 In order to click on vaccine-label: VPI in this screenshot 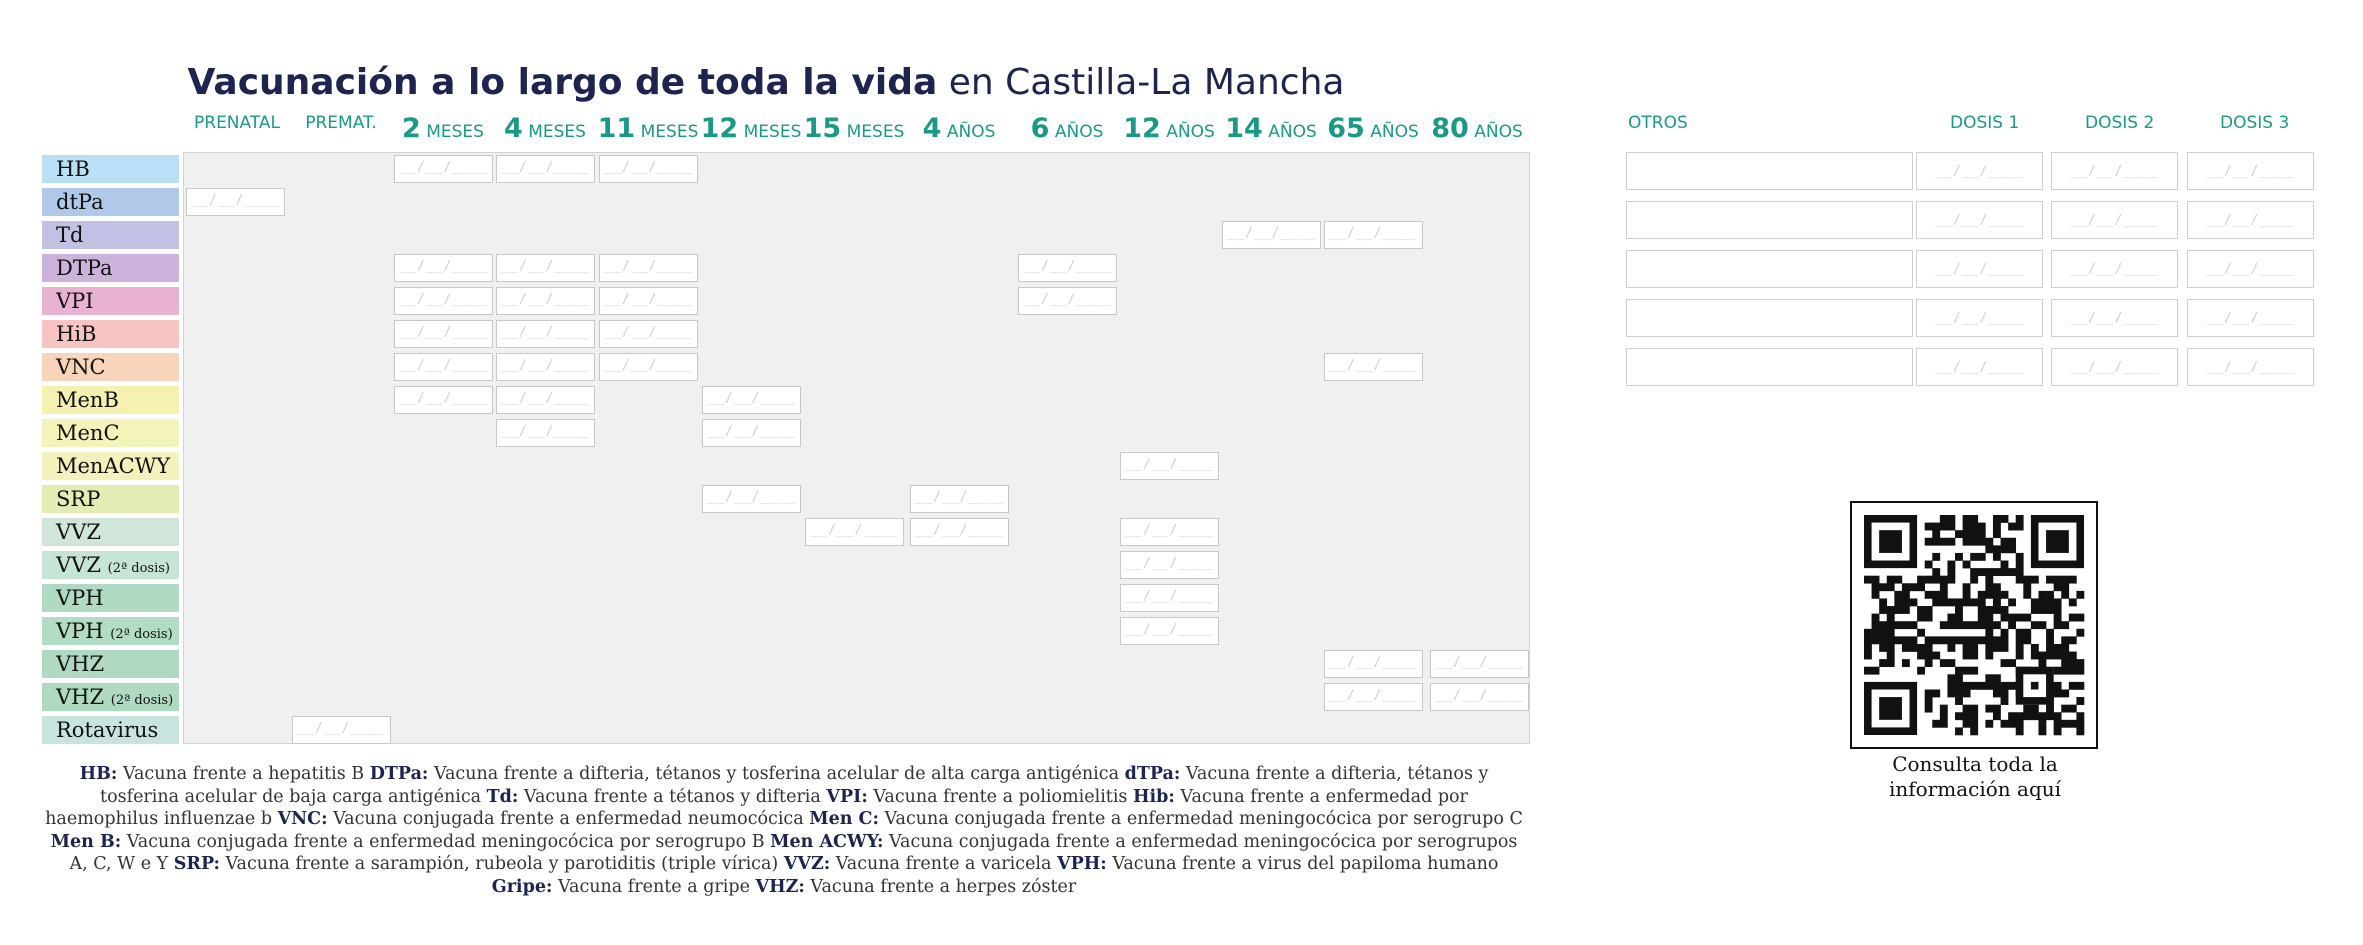, I will do `click(110, 301)`.